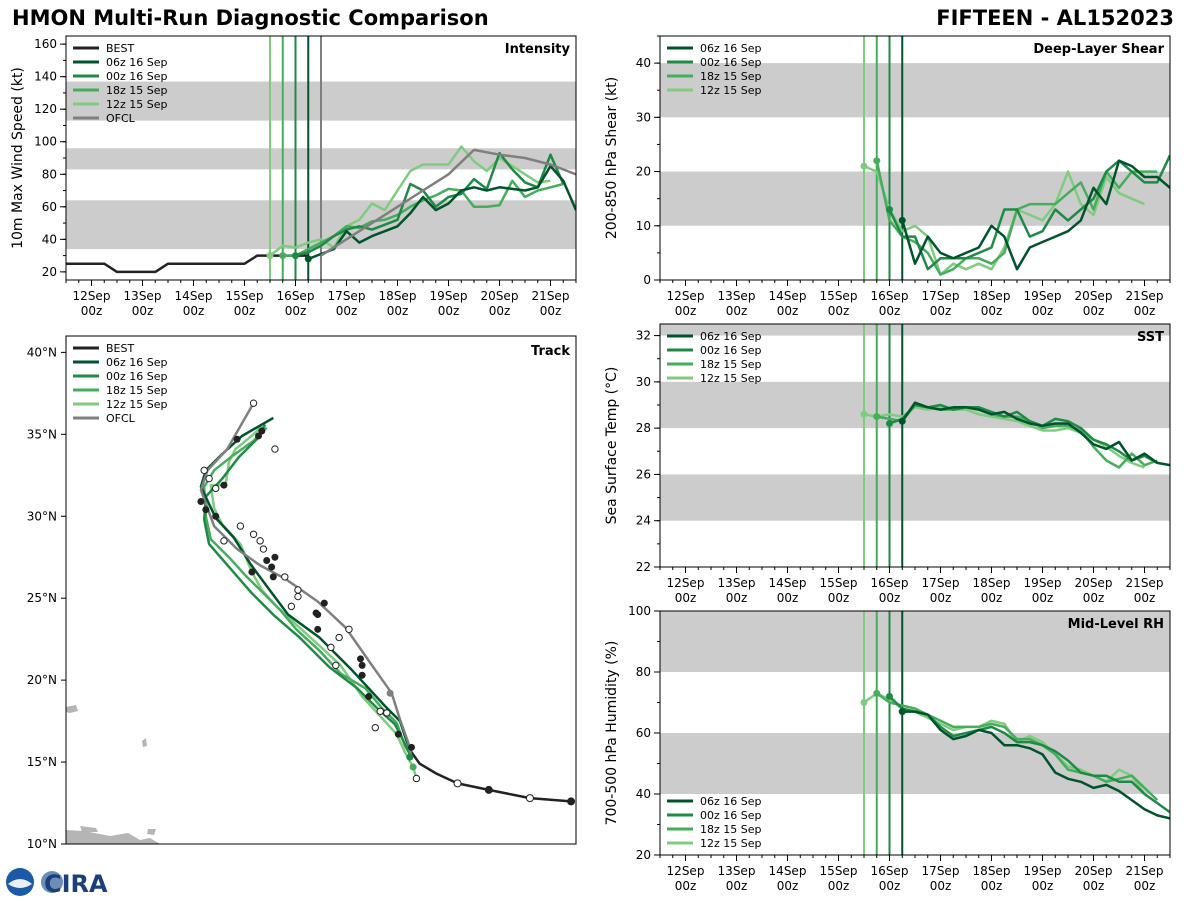 The height and width of the screenshot is (900, 1200). What do you see at coordinates (643, 474) in the screenshot?
I see `sst-y-tick-label: 26` at bounding box center [643, 474].